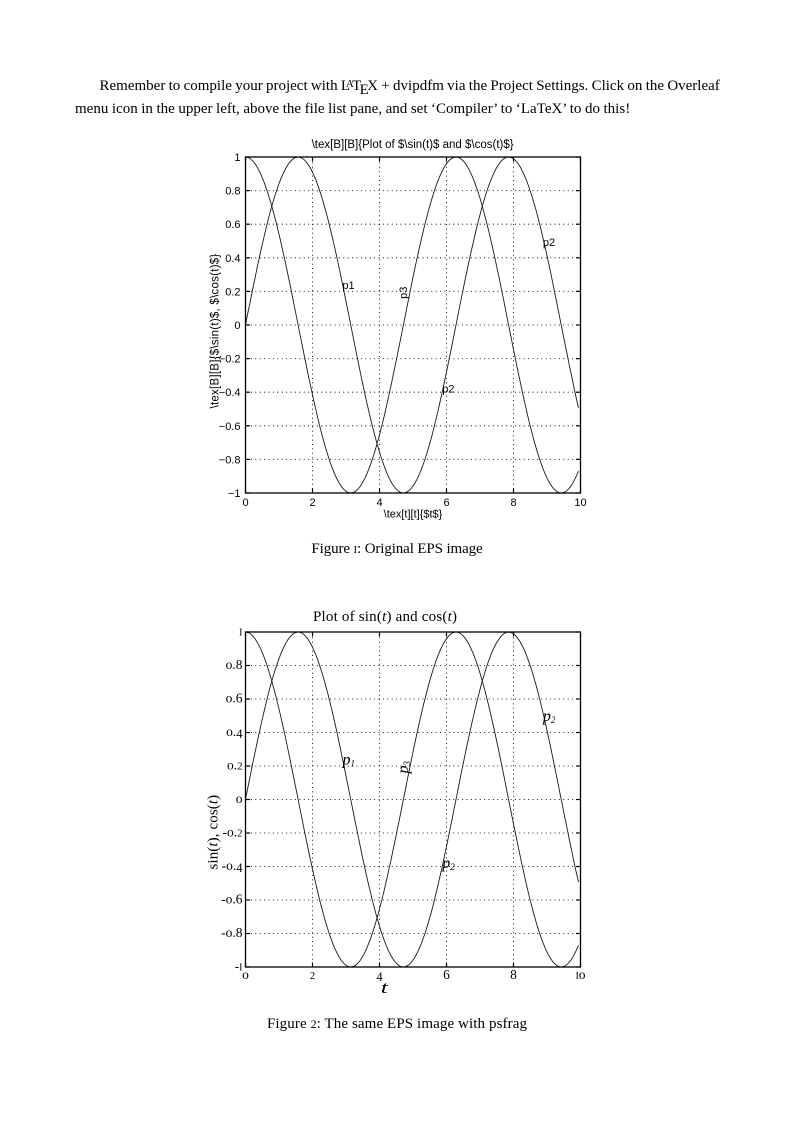  I want to click on svg-text: o.2, so click(235, 764).